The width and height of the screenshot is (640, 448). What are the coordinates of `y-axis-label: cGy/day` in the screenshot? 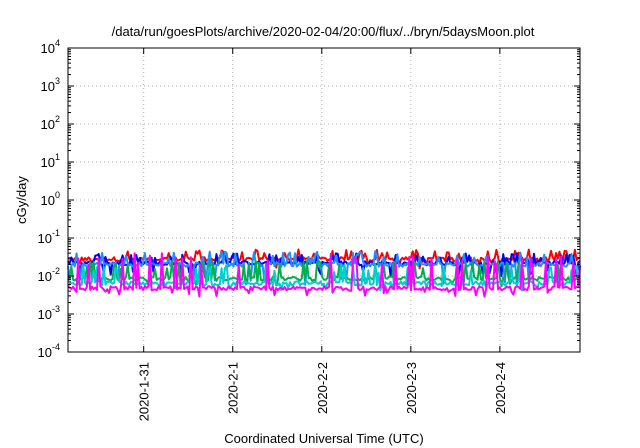 It's located at (21, 200).